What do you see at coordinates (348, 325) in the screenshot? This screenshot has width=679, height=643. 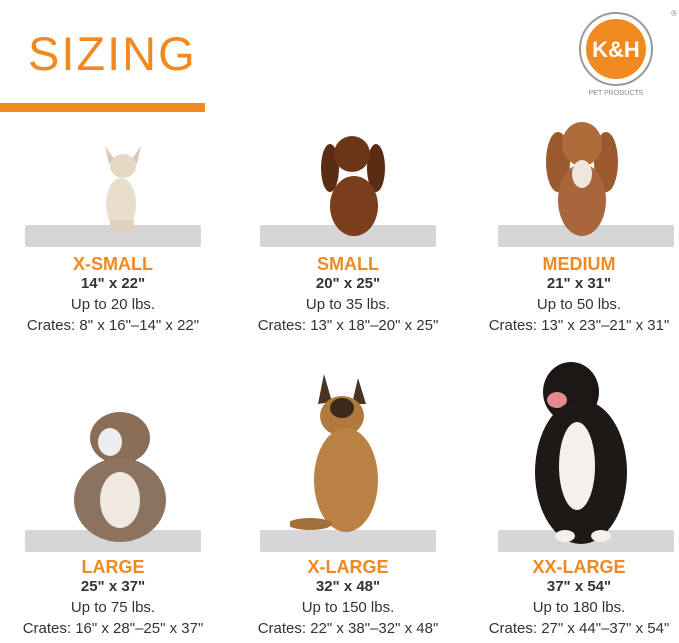 I see `size-crates: Crates: 13" x 18"–20" x 25"` at bounding box center [348, 325].